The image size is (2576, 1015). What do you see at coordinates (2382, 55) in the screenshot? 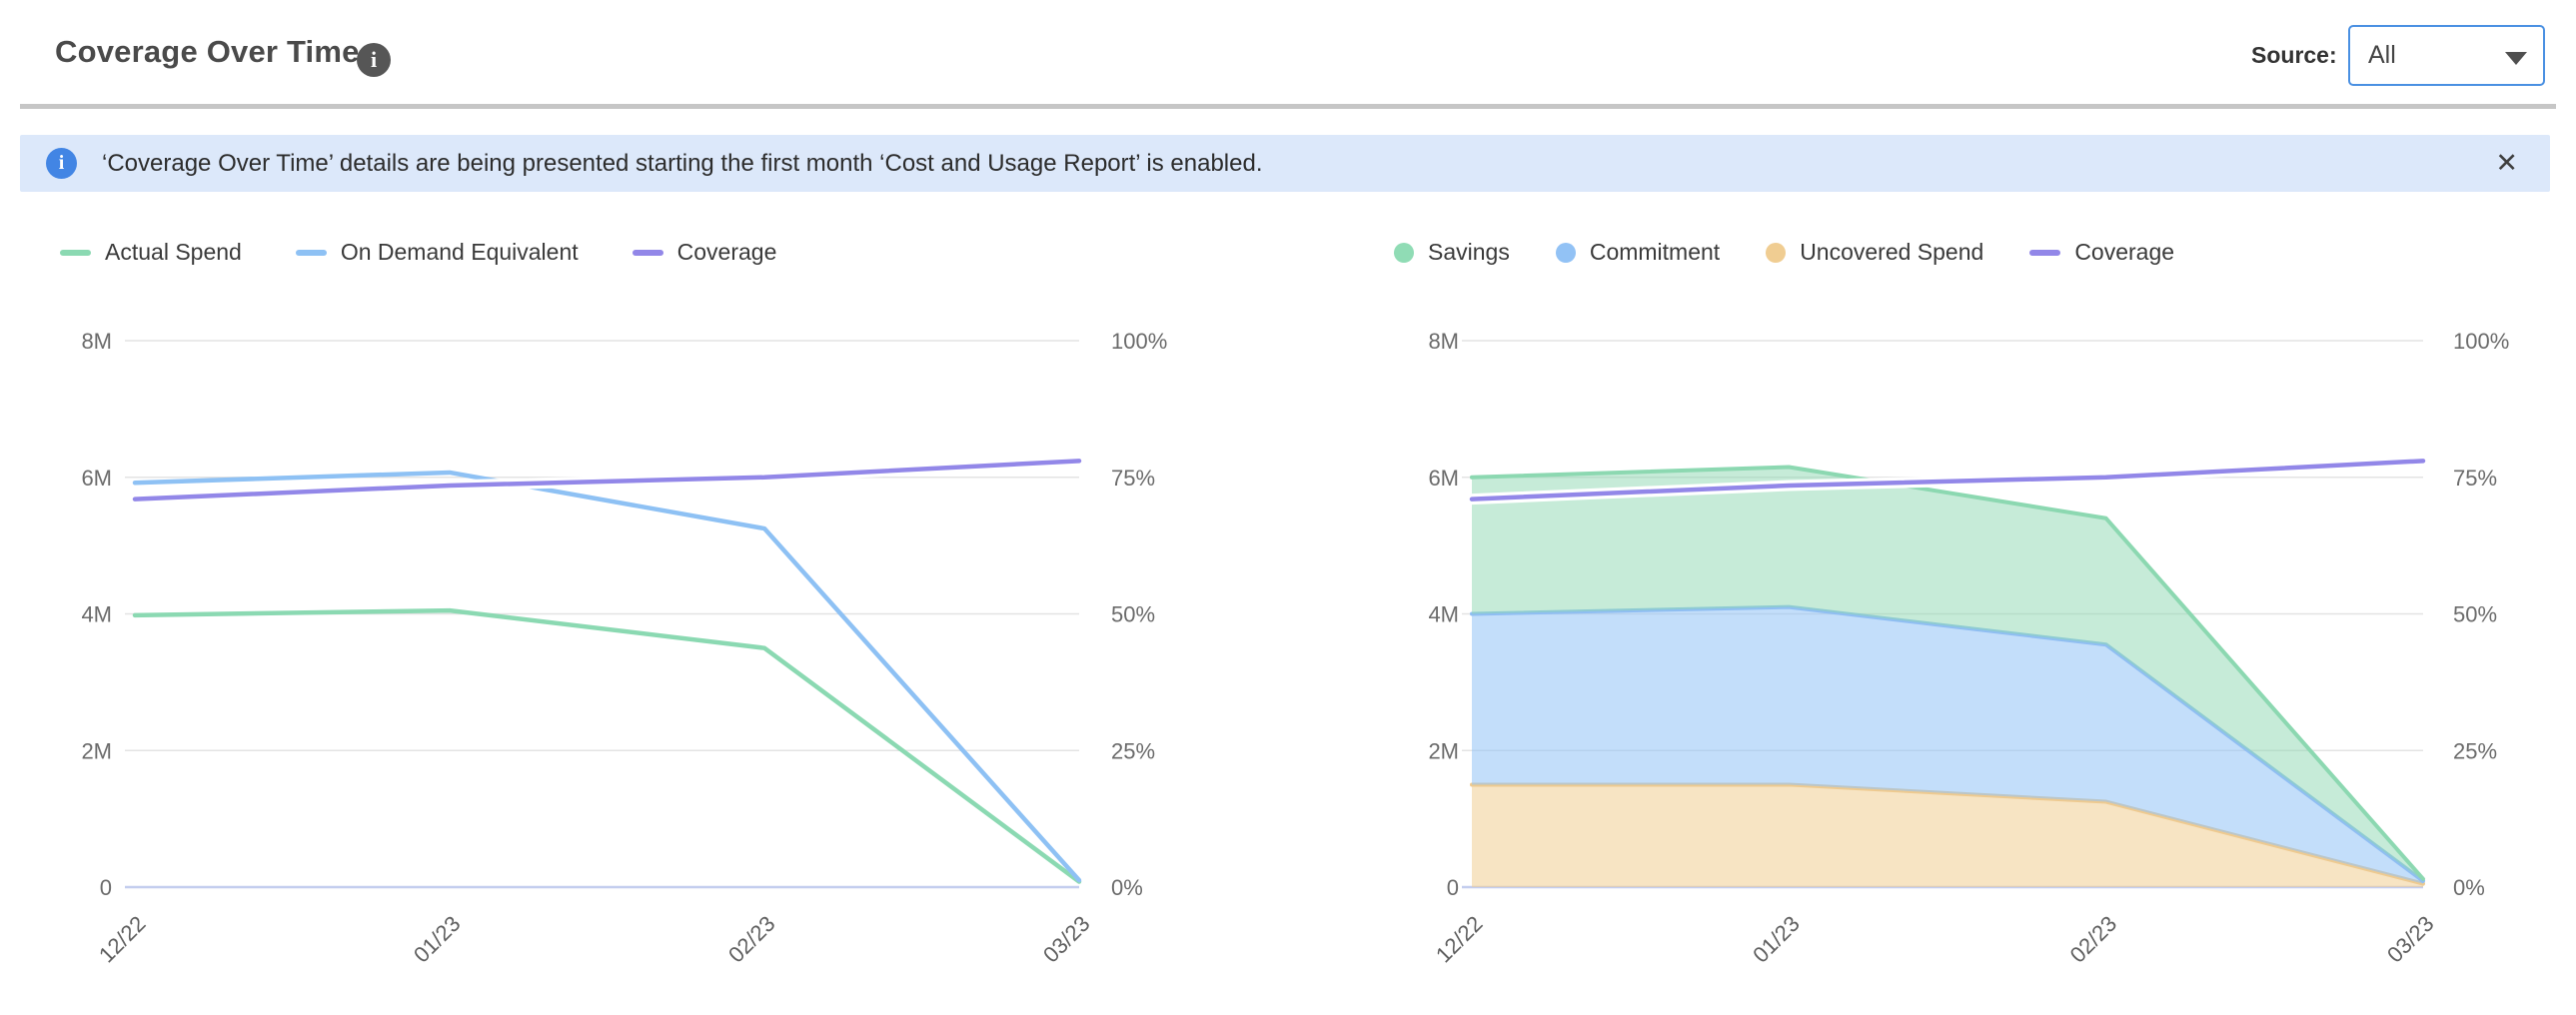
I see `source-selected-value: All` at bounding box center [2382, 55].